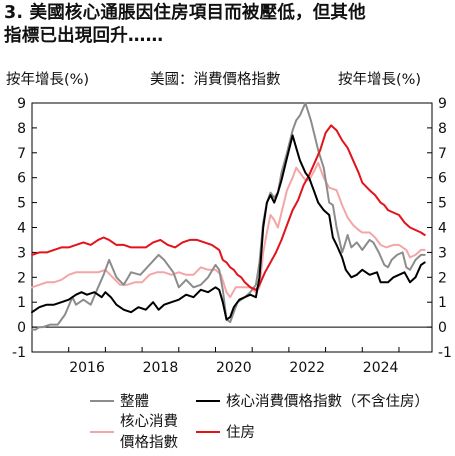 The width and height of the screenshot is (455, 456). Describe the element at coordinates (48, 80) in the screenshot. I see `left-axis-unit: 按年增長(%)` at that location.